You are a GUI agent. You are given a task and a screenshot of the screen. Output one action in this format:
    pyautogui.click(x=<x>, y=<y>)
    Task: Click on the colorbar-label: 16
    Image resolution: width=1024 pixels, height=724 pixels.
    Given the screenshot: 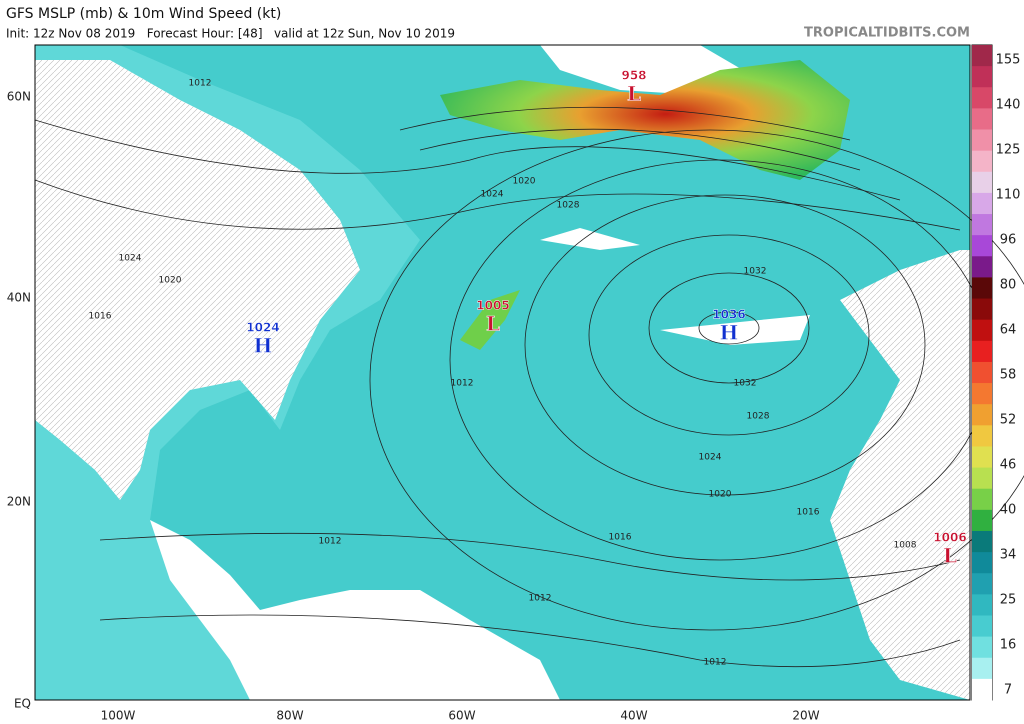 What is the action you would take?
    pyautogui.click(x=1008, y=645)
    